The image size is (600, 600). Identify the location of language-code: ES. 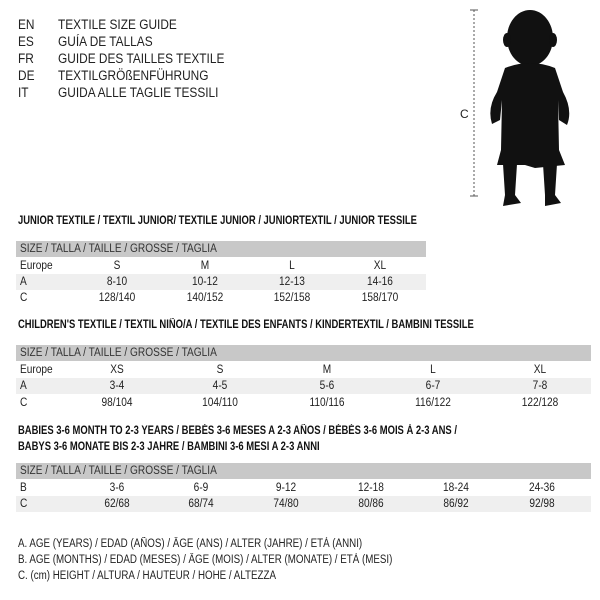
(26, 41).